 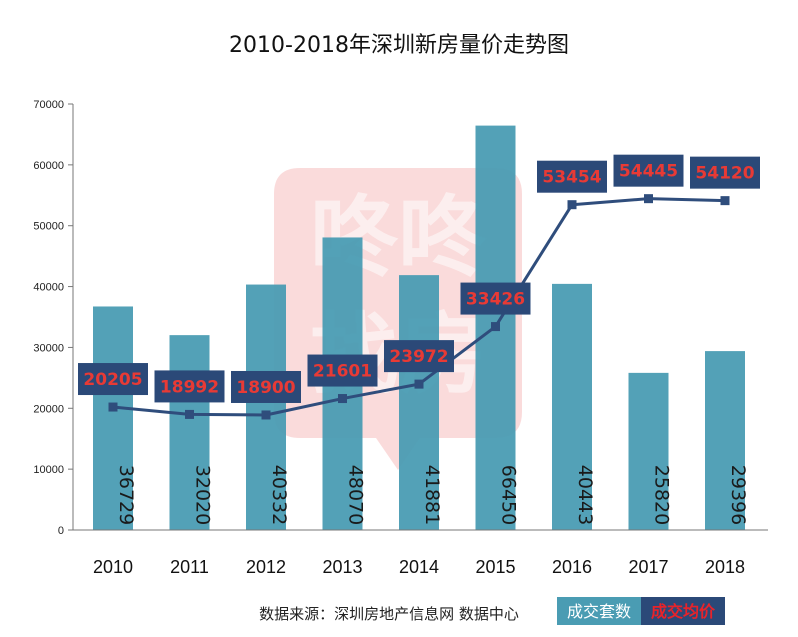 What do you see at coordinates (126, 495) in the screenshot?
I see `bar-value-label: 36729` at bounding box center [126, 495].